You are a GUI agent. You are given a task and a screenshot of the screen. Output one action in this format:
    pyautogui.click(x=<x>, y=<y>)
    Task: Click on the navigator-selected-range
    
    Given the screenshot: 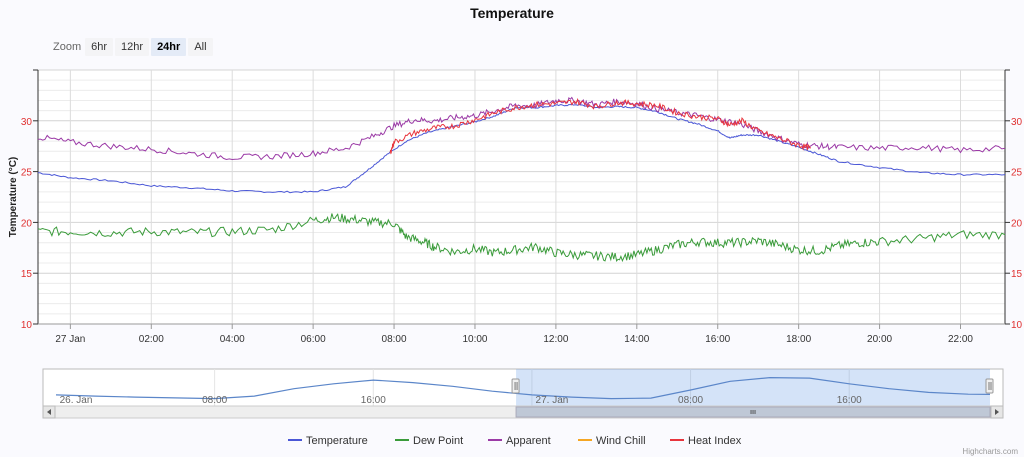 What is the action you would take?
    pyautogui.click(x=753, y=387)
    